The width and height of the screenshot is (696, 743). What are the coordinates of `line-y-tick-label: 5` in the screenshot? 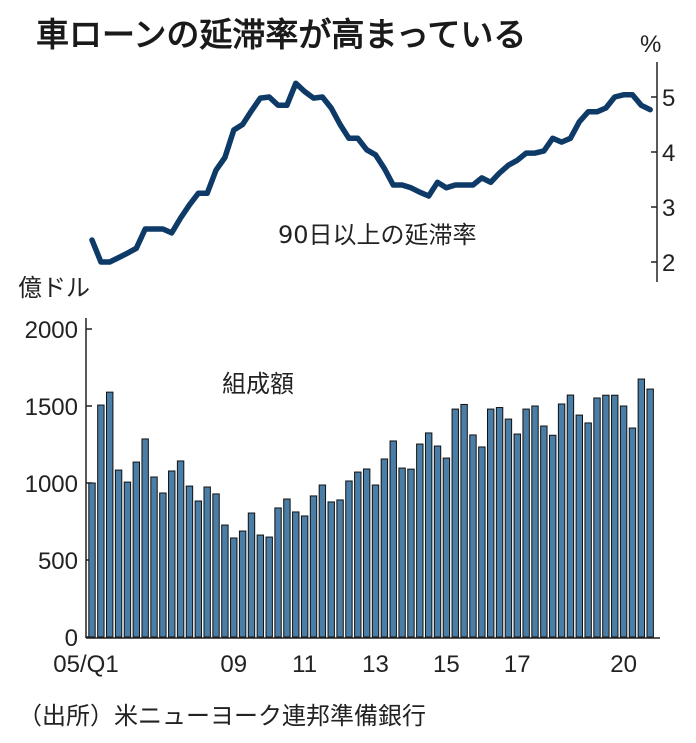 It's located at (668, 98).